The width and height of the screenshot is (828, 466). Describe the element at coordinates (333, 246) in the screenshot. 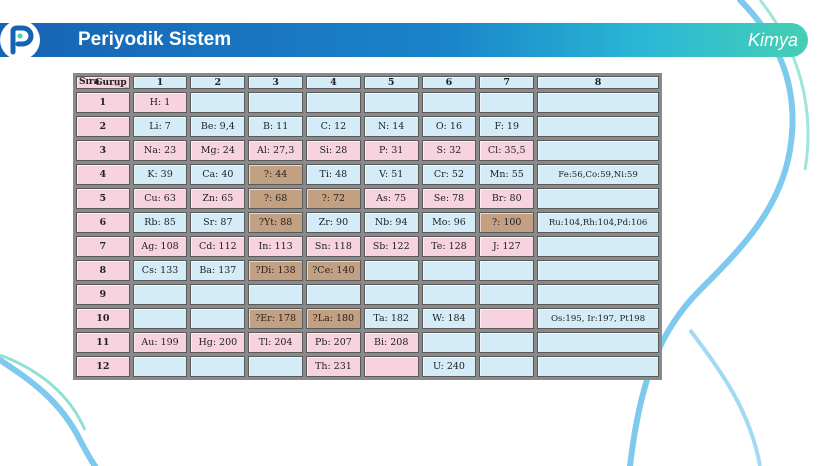

I see `element-cell: Sn: 118` at that location.